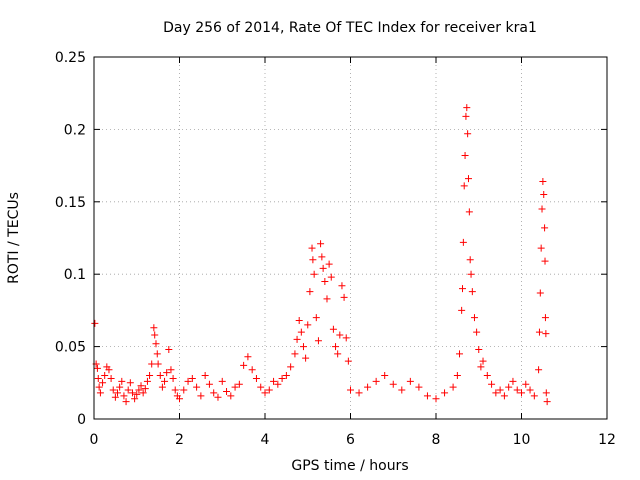 This screenshot has width=640, height=480. Describe the element at coordinates (179, 440) in the screenshot. I see `x-tick-label: 2` at that location.